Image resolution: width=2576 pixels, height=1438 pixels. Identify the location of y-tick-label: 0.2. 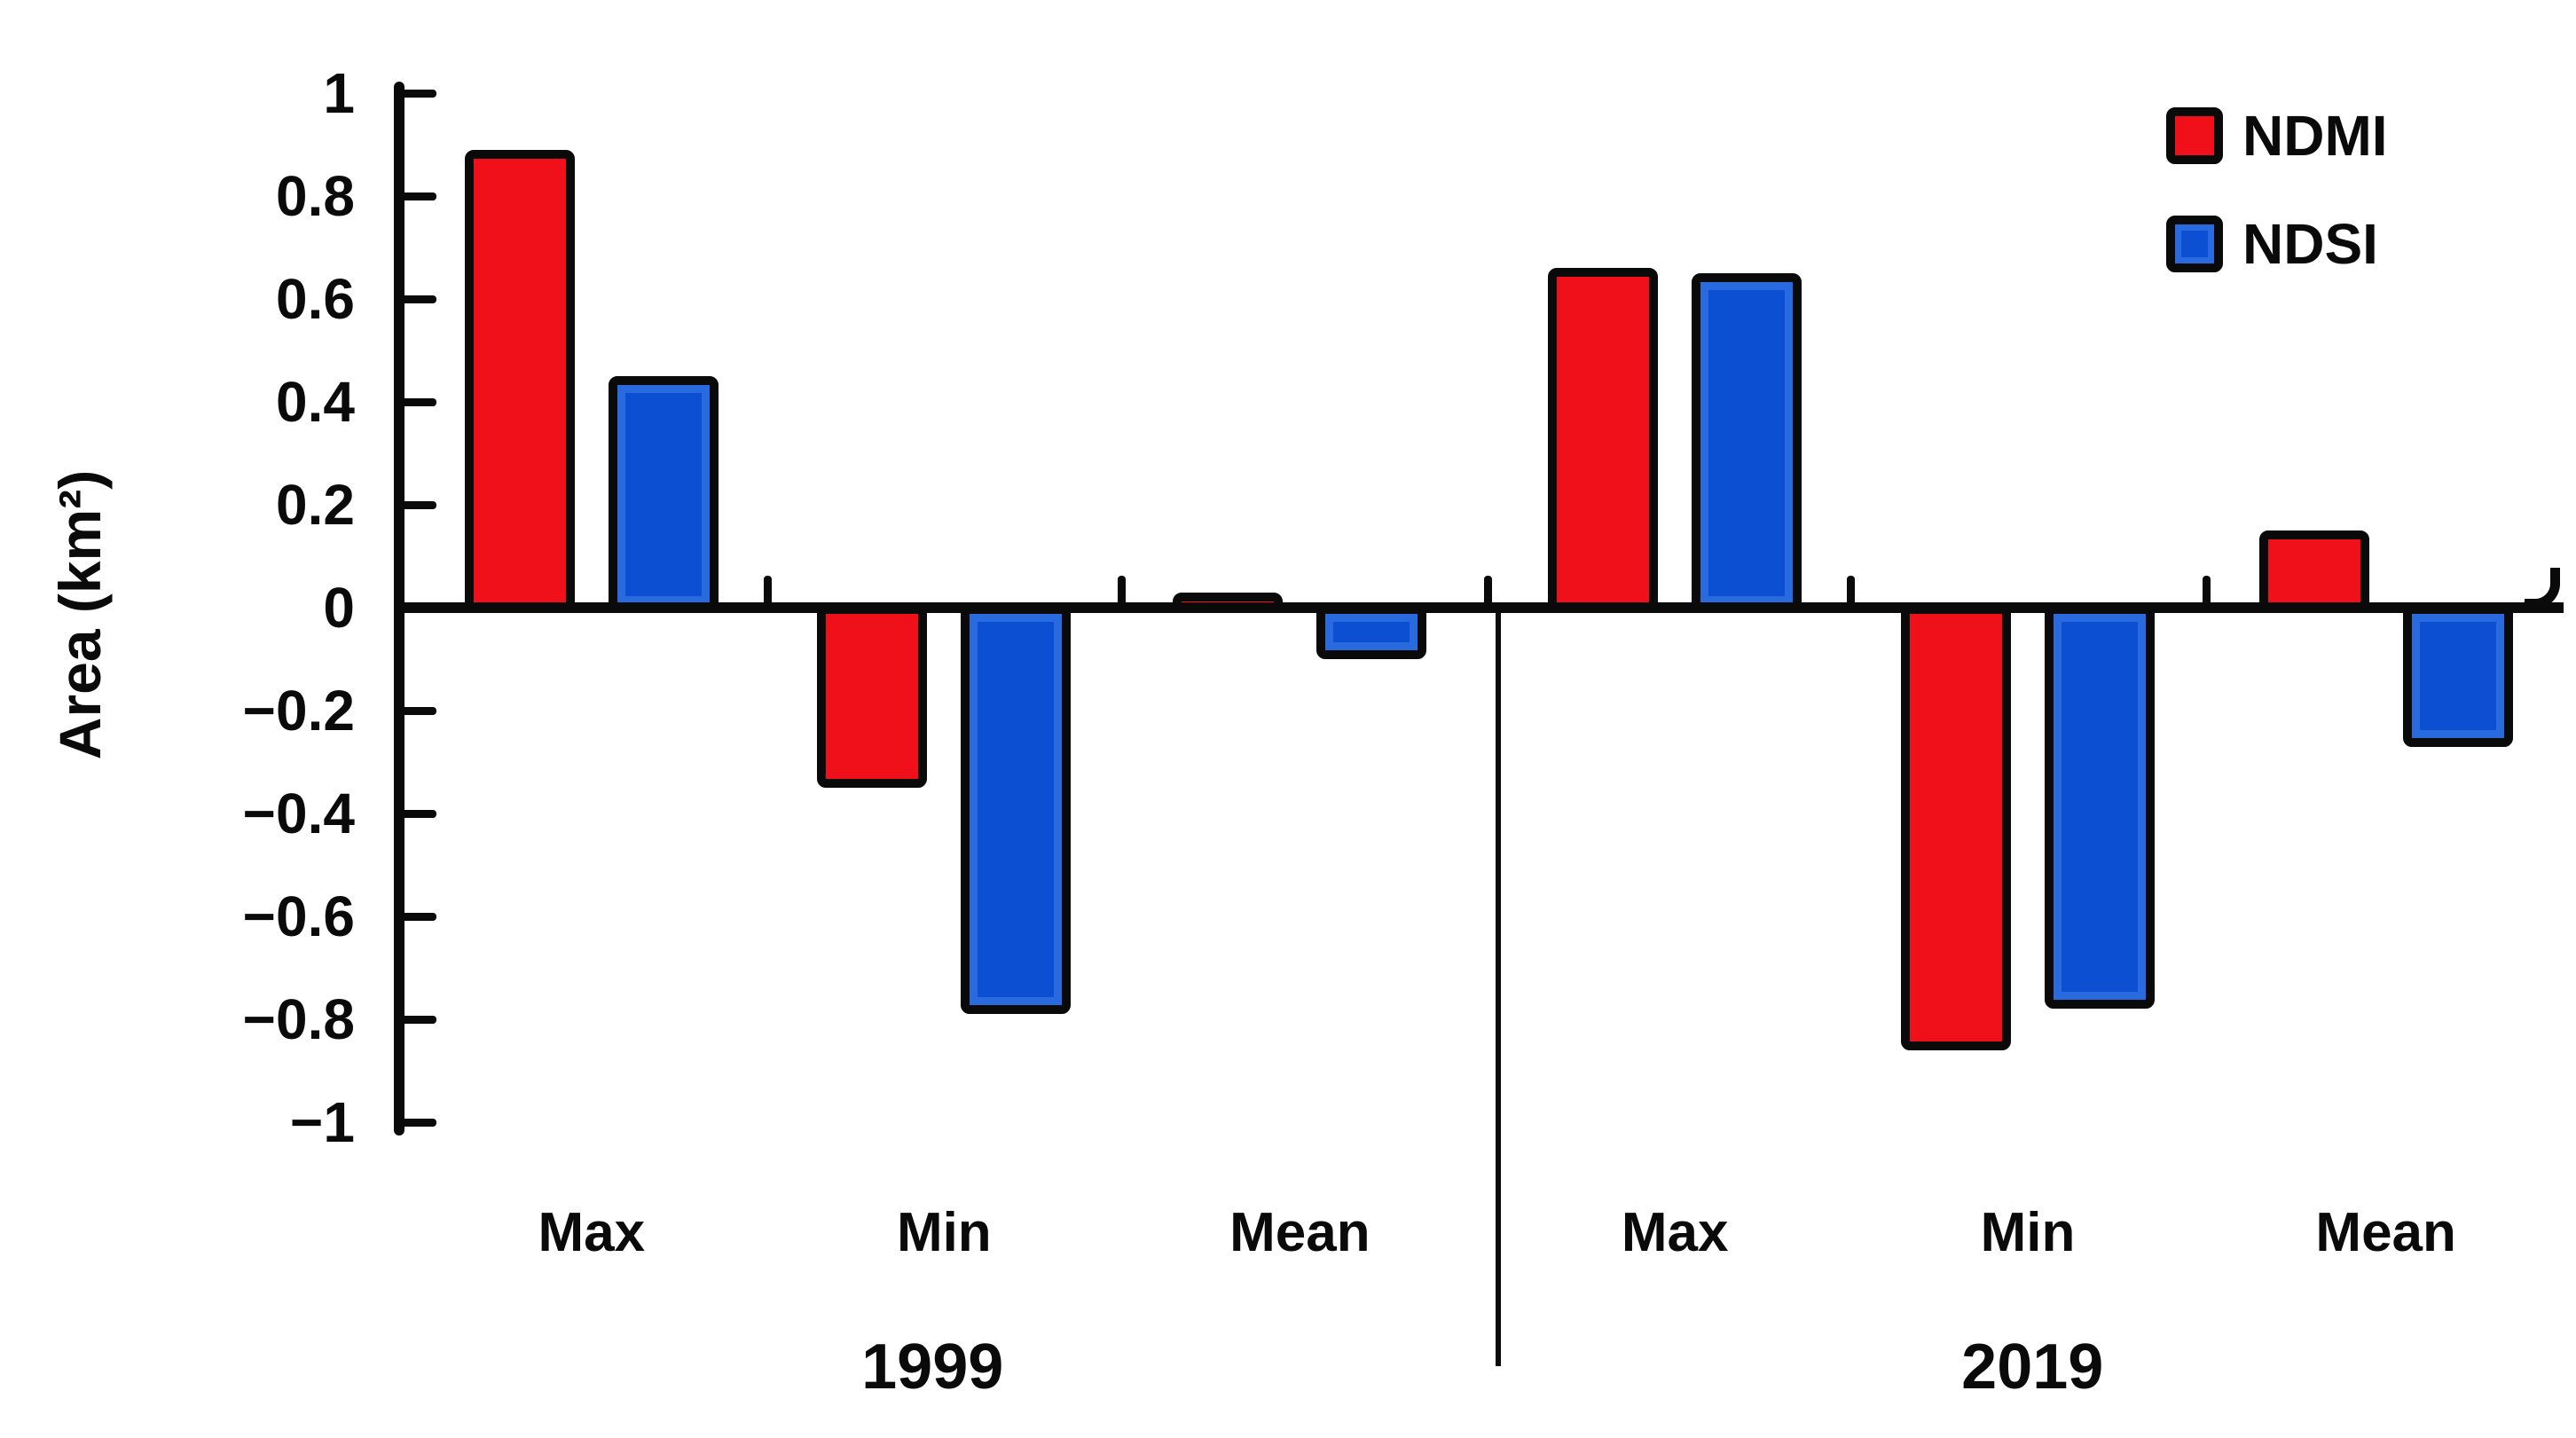
(315, 505).